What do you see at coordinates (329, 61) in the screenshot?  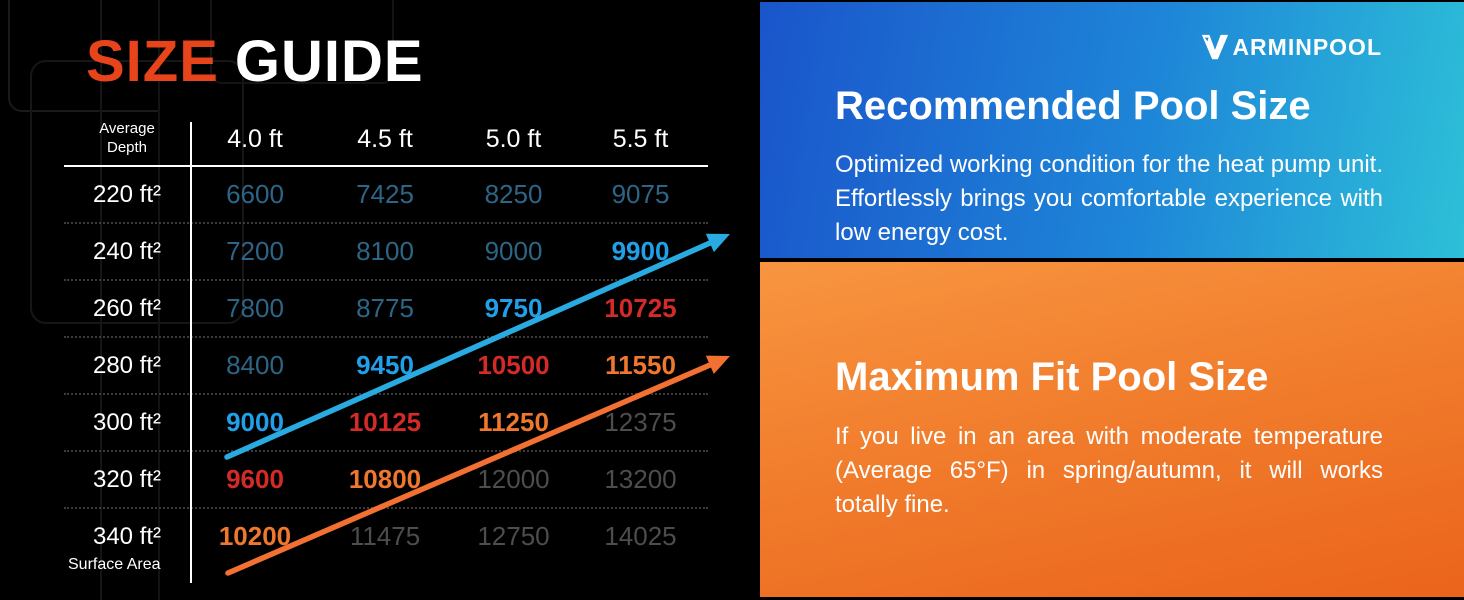 I see `title-rest: GUIDE` at bounding box center [329, 61].